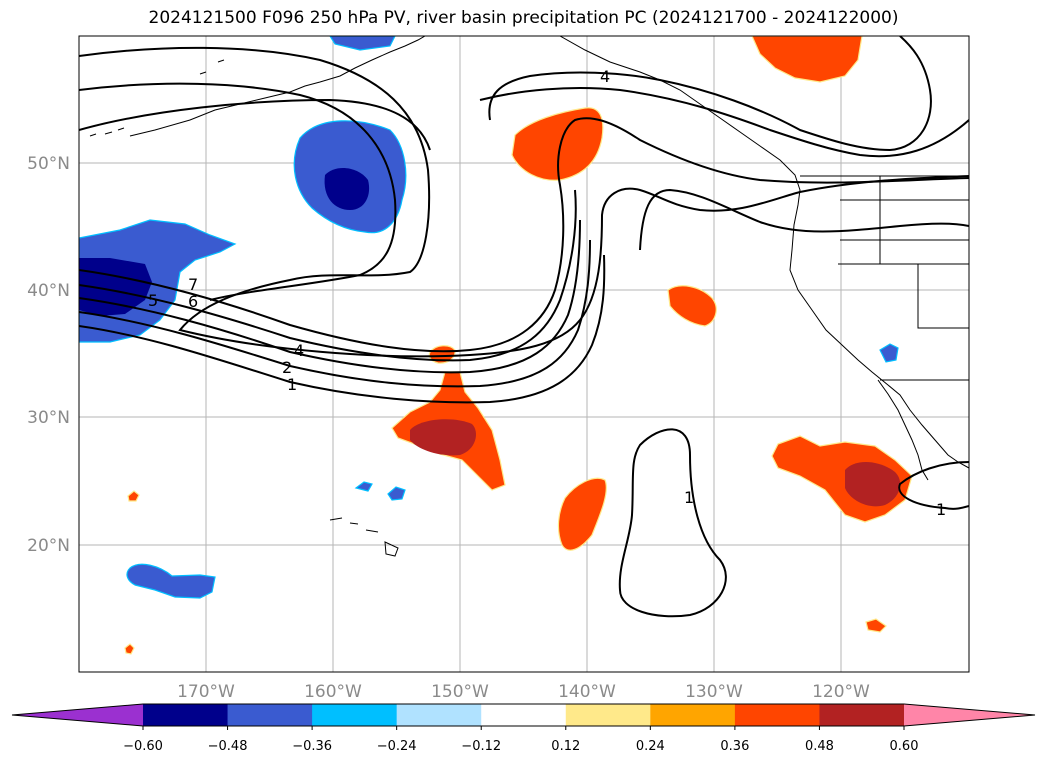  Describe the element at coordinates (724, 122) in the screenshot. I see `pv-contour-4-north` at that location.